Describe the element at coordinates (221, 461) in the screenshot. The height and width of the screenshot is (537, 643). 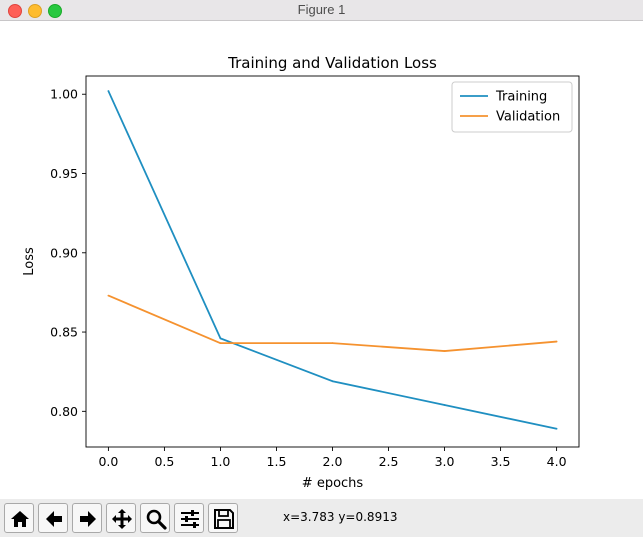
I see `x-tick-label: 1.0` at that location.